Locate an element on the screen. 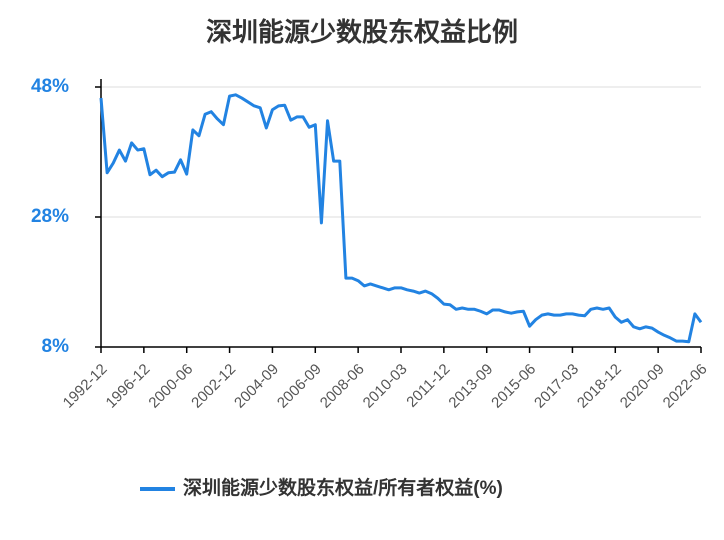 The height and width of the screenshot is (540, 724). y-tick-label: 8% is located at coordinates (56, 346).